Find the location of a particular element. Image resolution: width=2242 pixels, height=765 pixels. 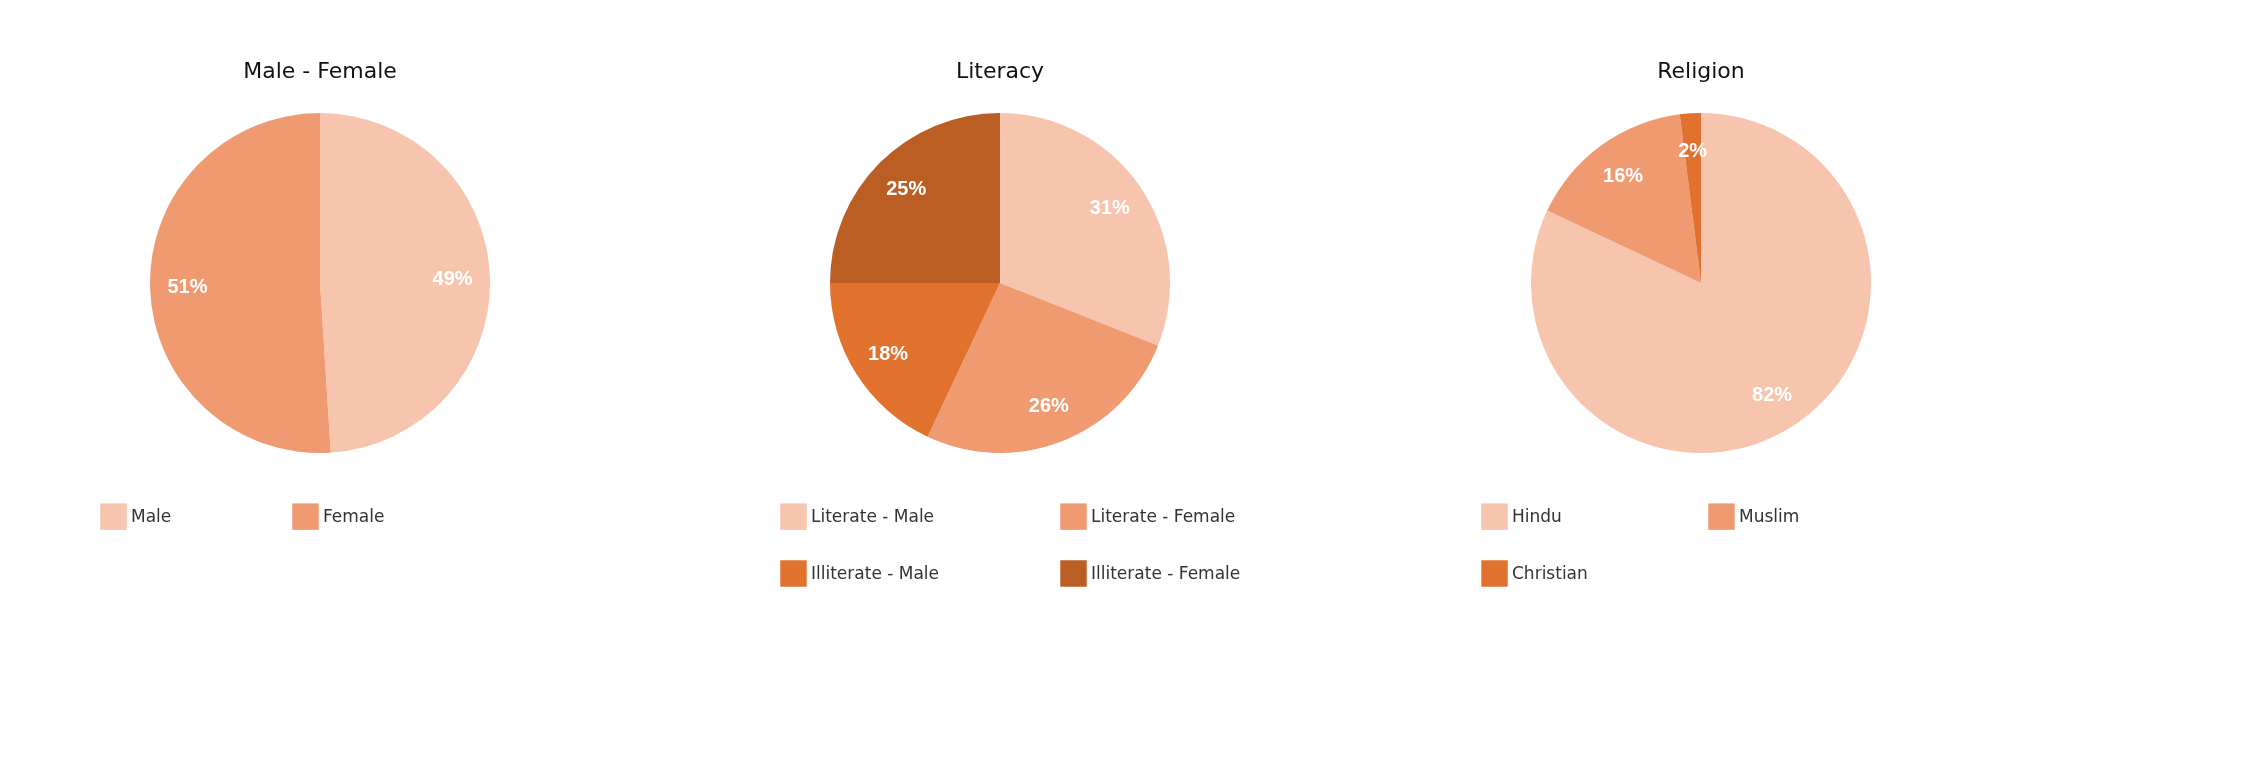

legend-label: Male is located at coordinates (151, 515).